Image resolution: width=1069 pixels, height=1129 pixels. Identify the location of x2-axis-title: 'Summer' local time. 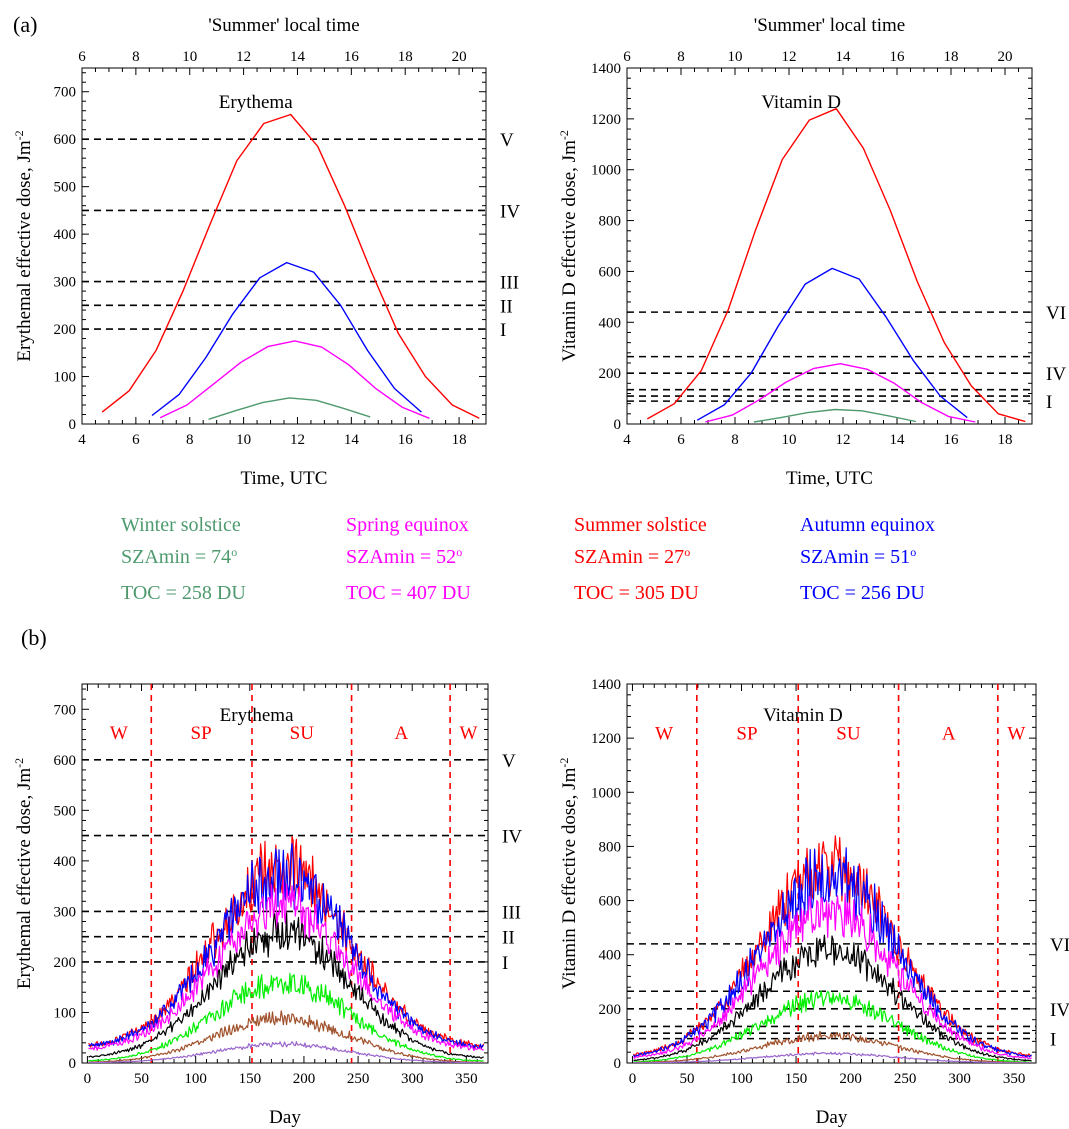
(283, 25).